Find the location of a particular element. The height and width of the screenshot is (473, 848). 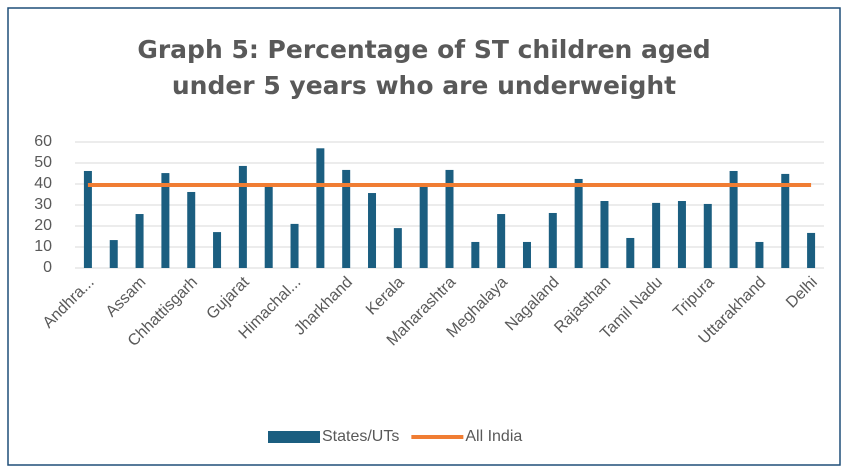

y-tick-label: 0 is located at coordinates (47, 267).